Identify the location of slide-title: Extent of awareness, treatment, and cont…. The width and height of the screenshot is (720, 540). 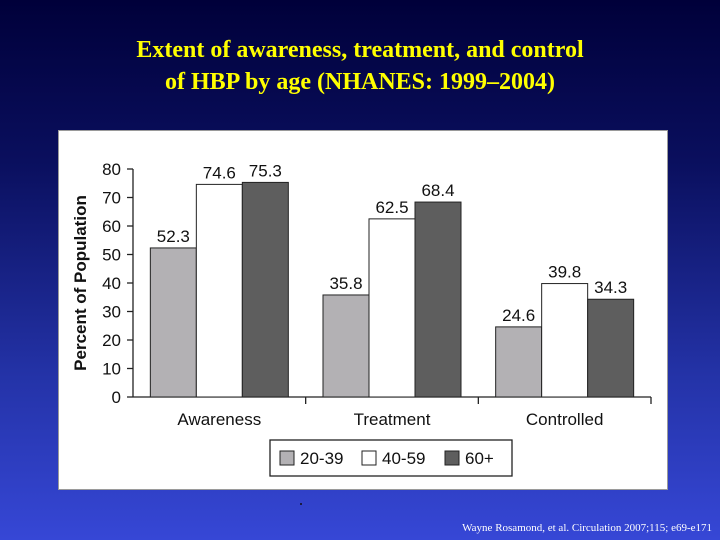
(360, 66).